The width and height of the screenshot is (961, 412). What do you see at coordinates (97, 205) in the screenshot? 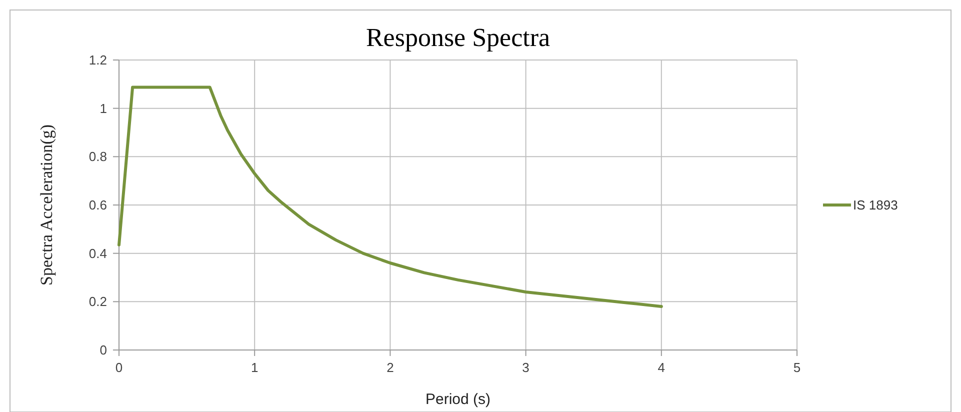
I see `y-tick-label: 0.6` at bounding box center [97, 205].